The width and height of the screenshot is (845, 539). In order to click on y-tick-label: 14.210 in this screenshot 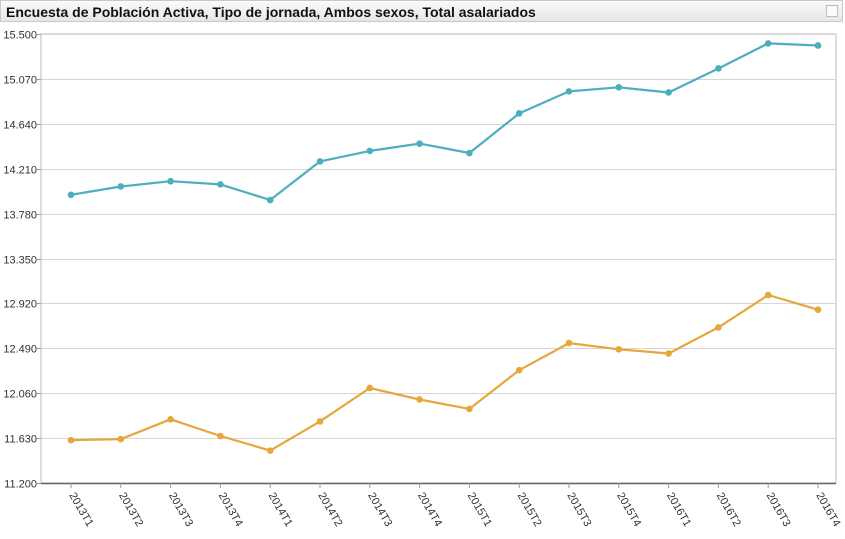, I will do `click(20, 171)`.